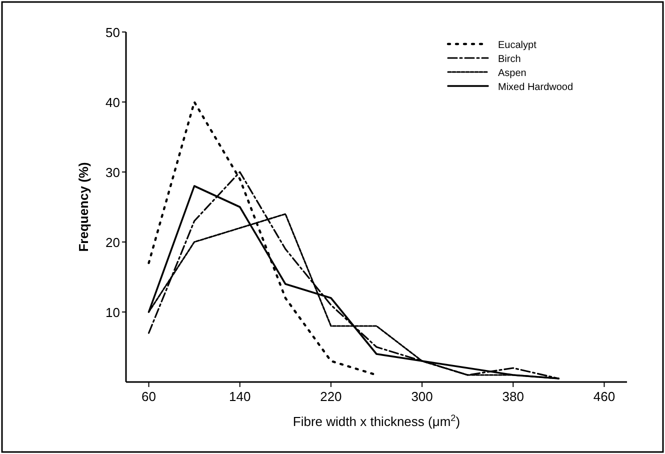  What do you see at coordinates (513, 396) in the screenshot?
I see `x-tick-label: 380` at bounding box center [513, 396].